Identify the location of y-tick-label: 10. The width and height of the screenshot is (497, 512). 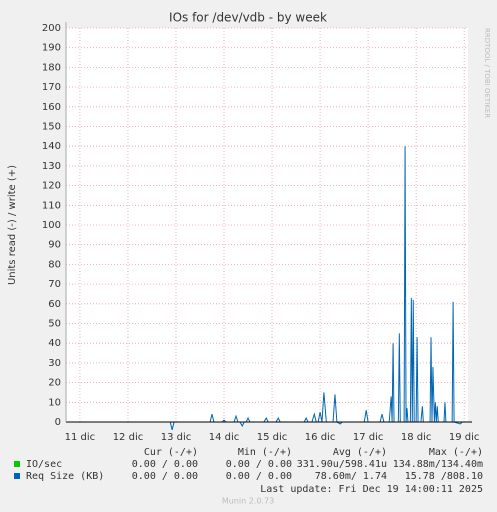
(54, 402).